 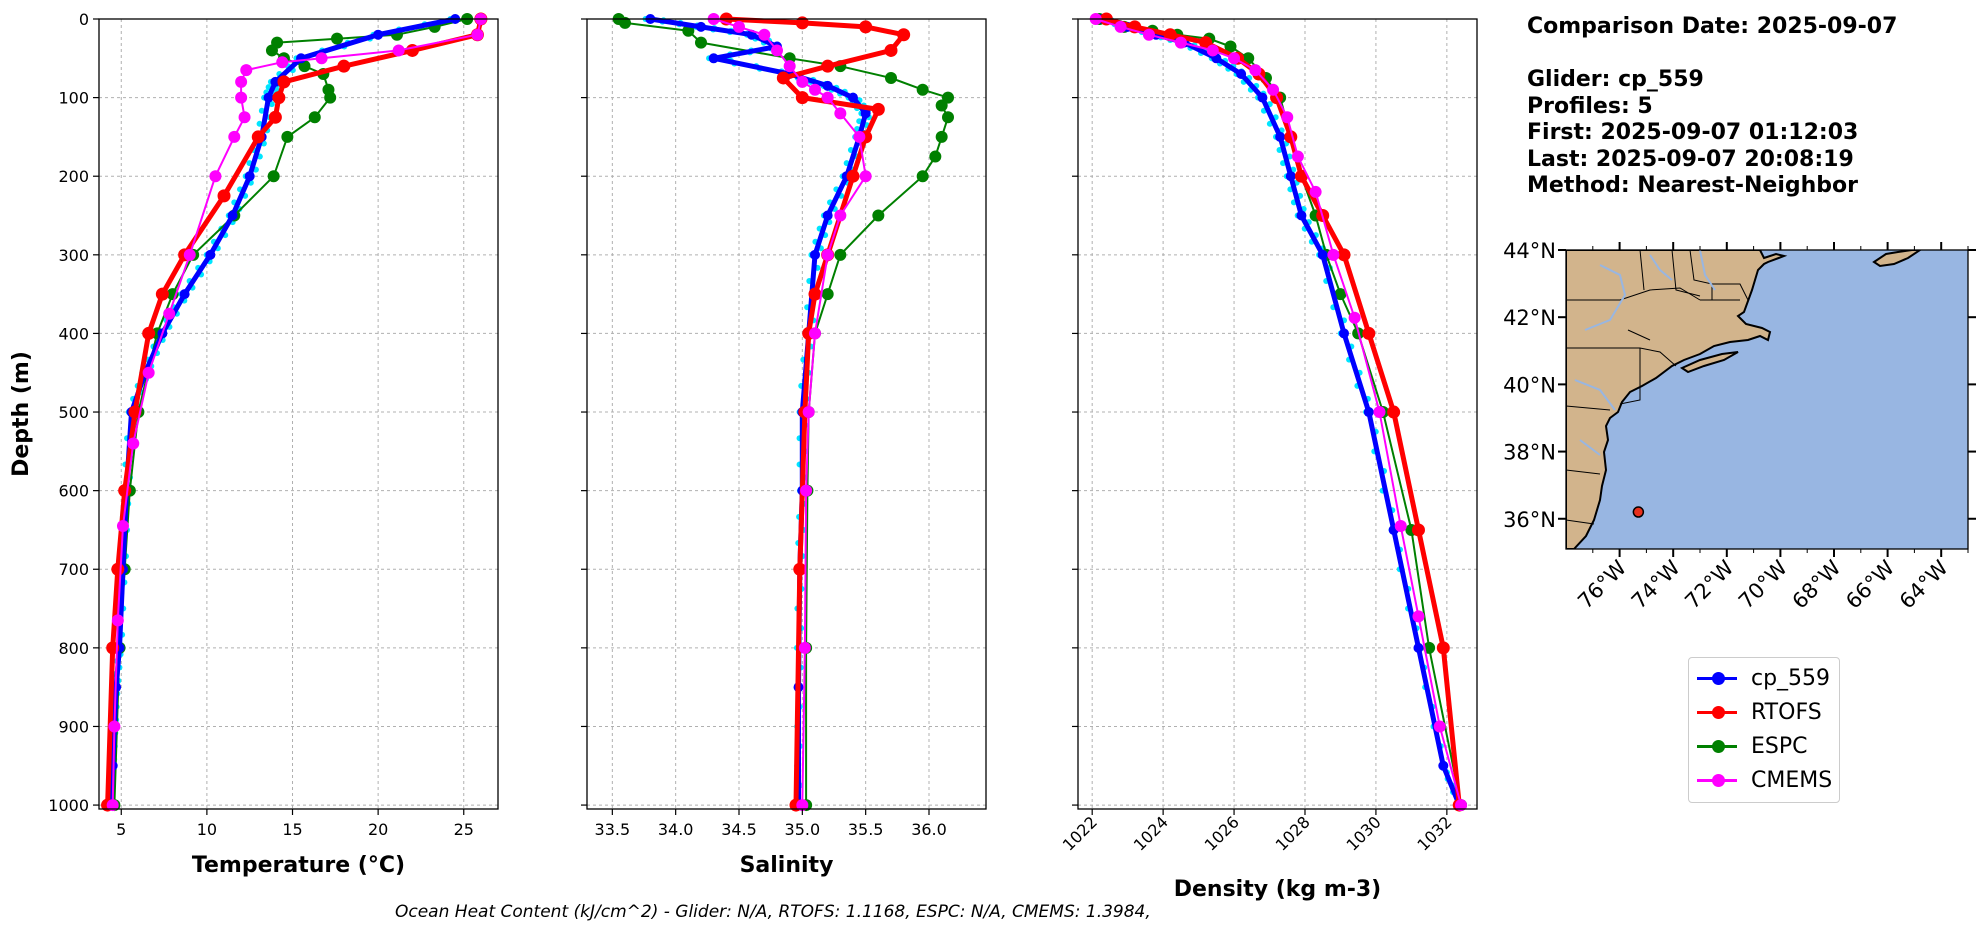 I want to click on legend-label: ESPC, so click(x=1779, y=746).